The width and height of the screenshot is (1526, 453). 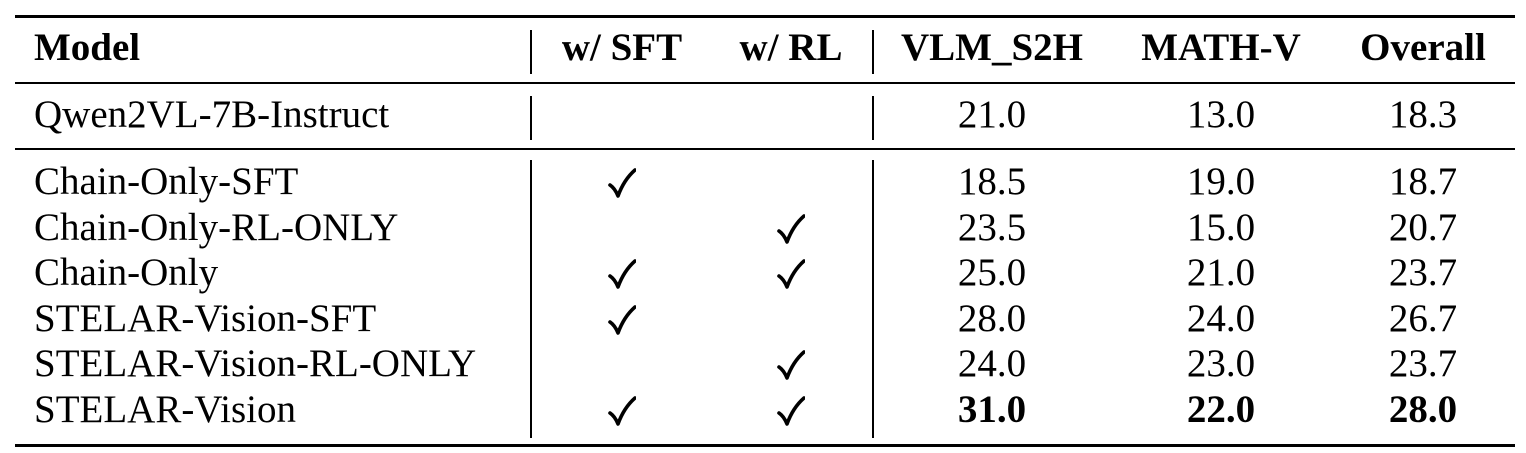 I want to click on row-vlm-s2h: 23.5, so click(x=992, y=227).